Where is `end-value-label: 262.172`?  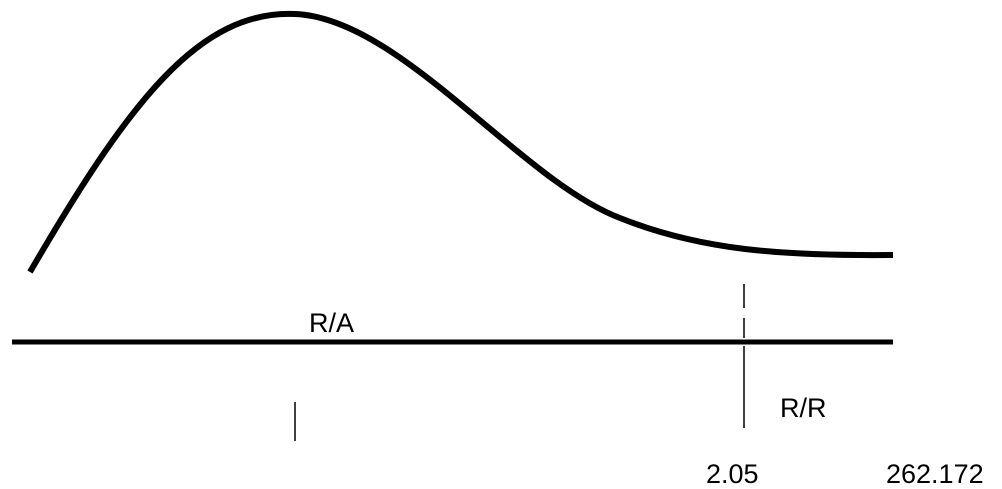 end-value-label: 262.172 is located at coordinates (935, 474).